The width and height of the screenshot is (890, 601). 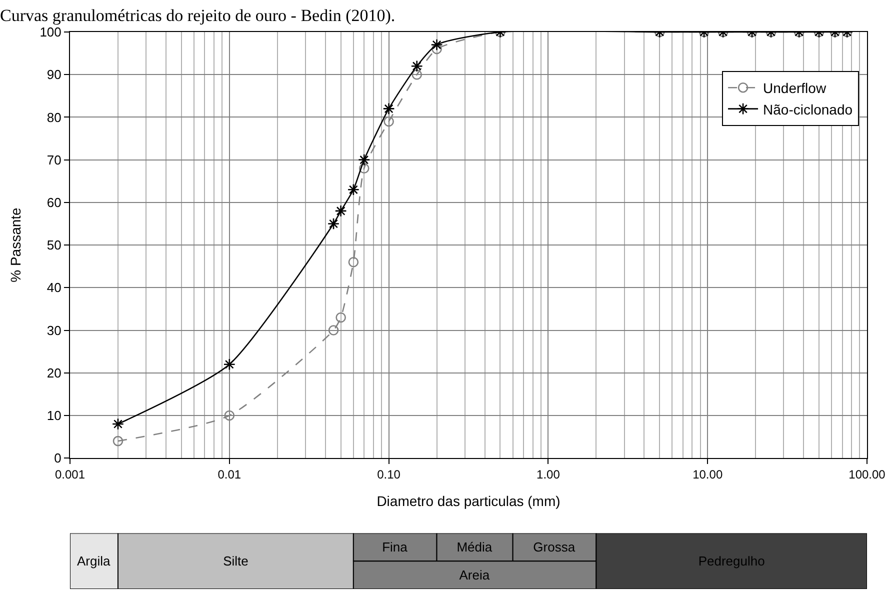 What do you see at coordinates (474, 547) in the screenshot?
I see `data-label: Média` at bounding box center [474, 547].